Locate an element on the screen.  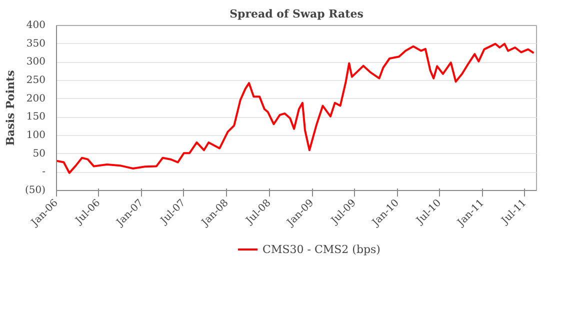
y-tick-label: (50) is located at coordinates (35, 190).